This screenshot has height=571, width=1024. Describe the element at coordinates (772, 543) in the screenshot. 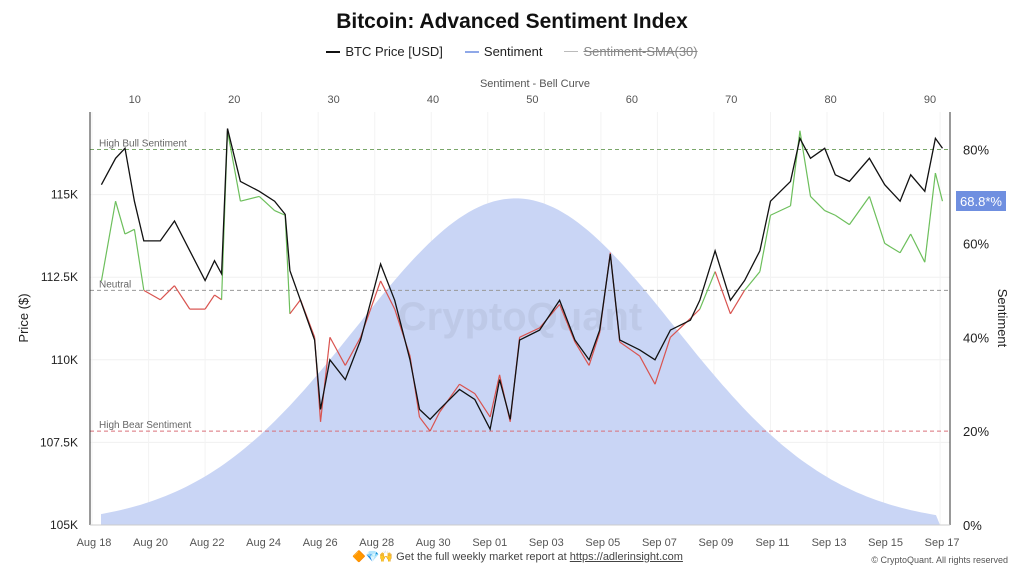

I see `x-tick-label: Sep 11` at that location.